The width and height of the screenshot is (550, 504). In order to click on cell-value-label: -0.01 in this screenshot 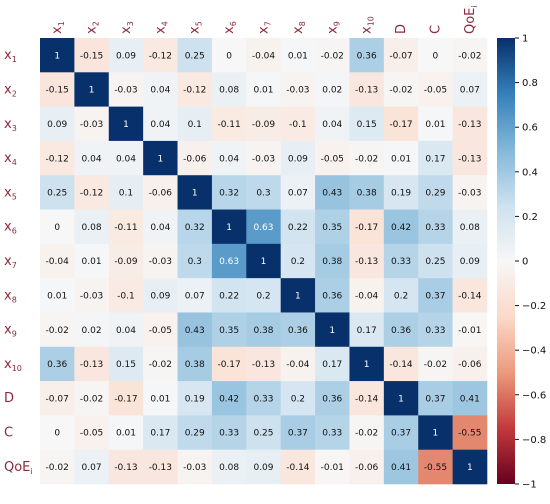, I will do `click(332, 468)`.